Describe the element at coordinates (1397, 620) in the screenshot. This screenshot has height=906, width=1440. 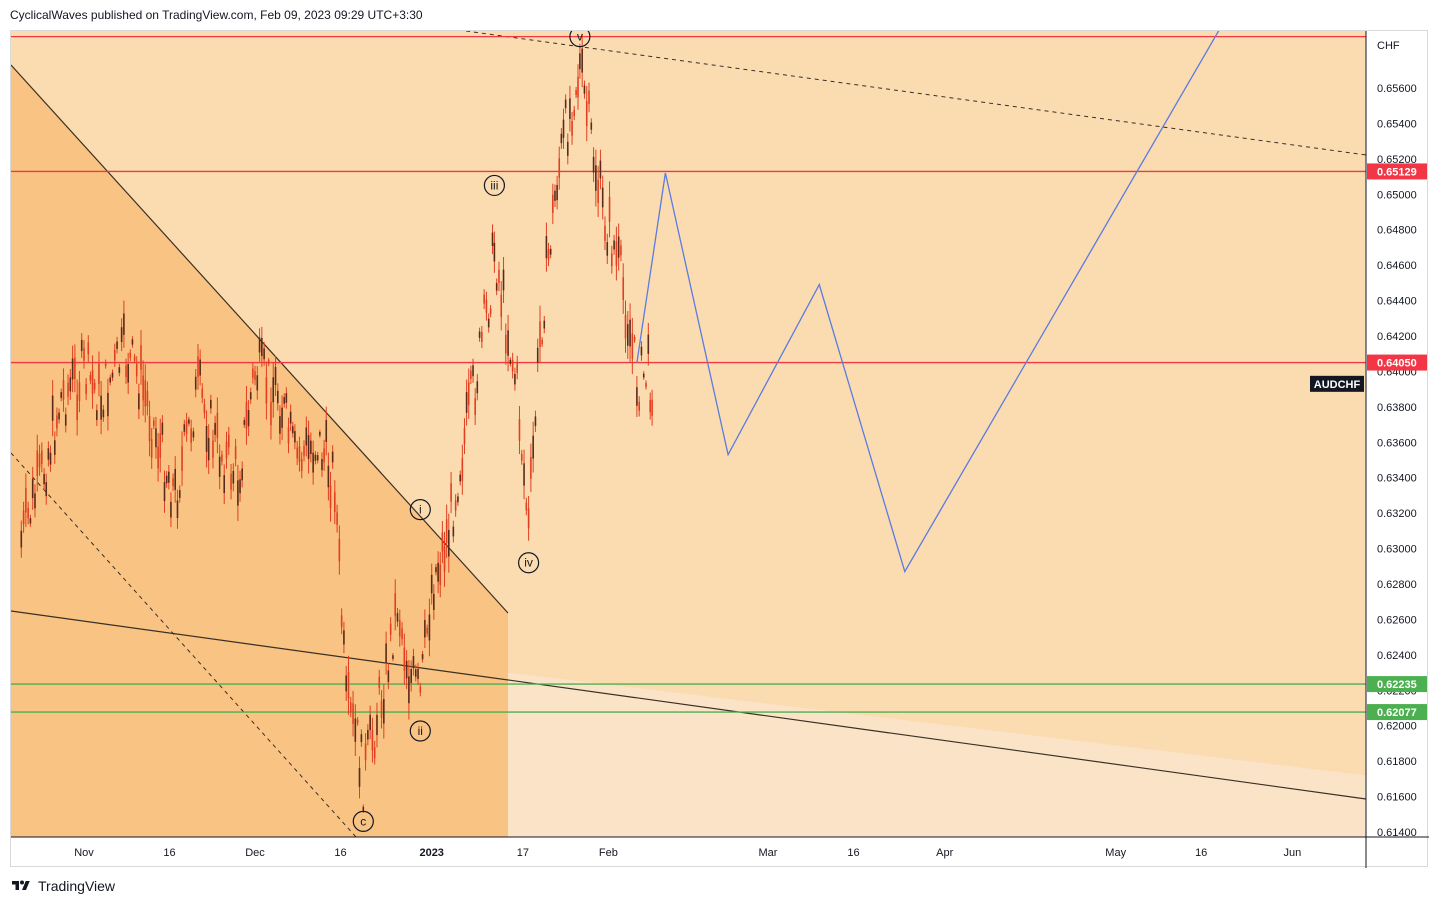
I see `price-tick-label: 0.62600` at that location.